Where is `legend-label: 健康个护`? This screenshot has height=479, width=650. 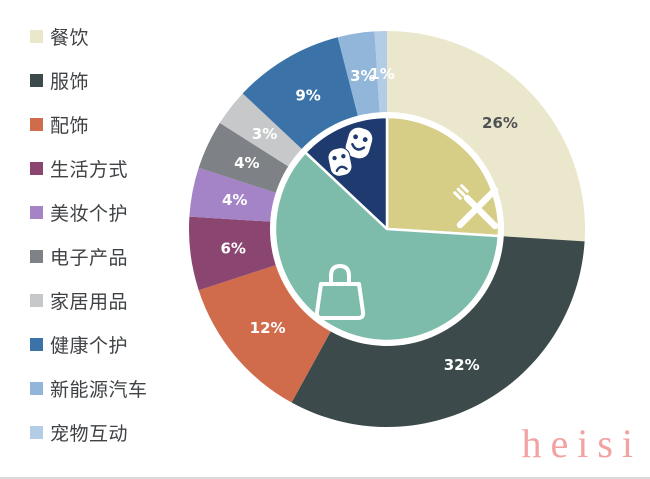
legend-label: 健康个护 is located at coordinates (89, 346).